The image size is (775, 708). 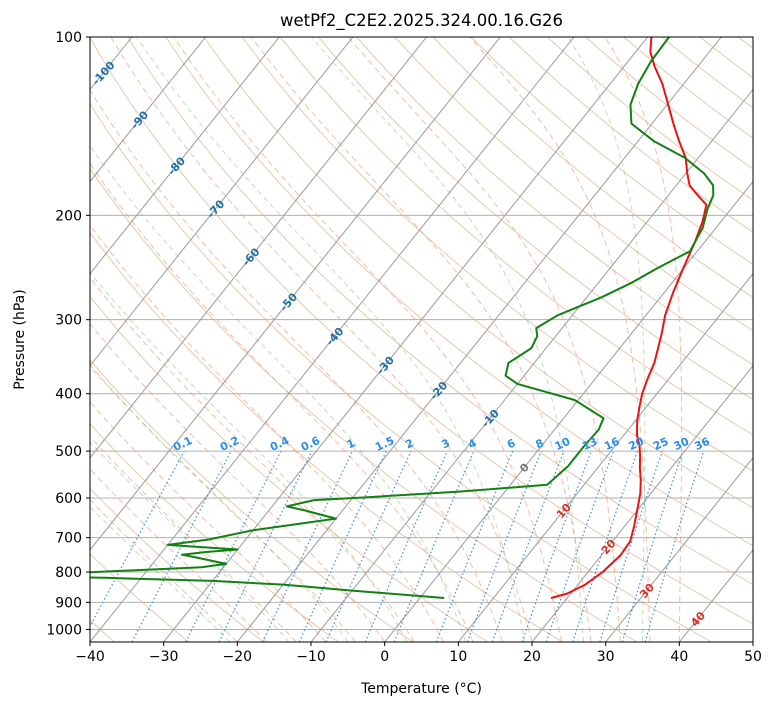 What do you see at coordinates (164, 657) in the screenshot?
I see `x-tick-label: −30` at bounding box center [164, 657].